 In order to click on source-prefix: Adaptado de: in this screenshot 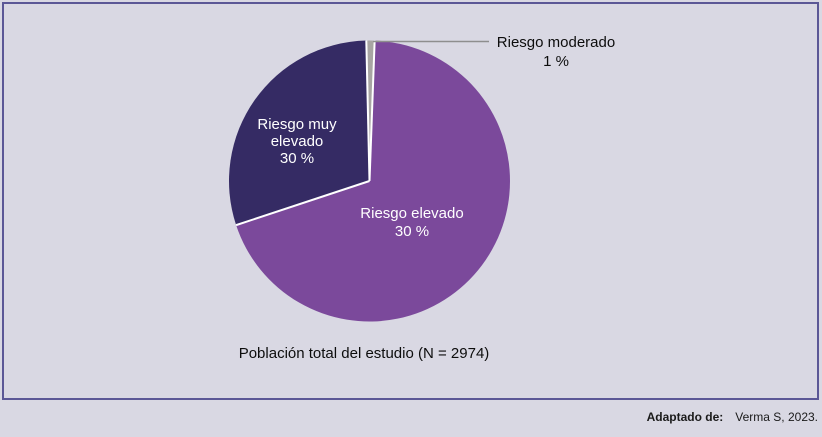, I will do `click(685, 417)`.